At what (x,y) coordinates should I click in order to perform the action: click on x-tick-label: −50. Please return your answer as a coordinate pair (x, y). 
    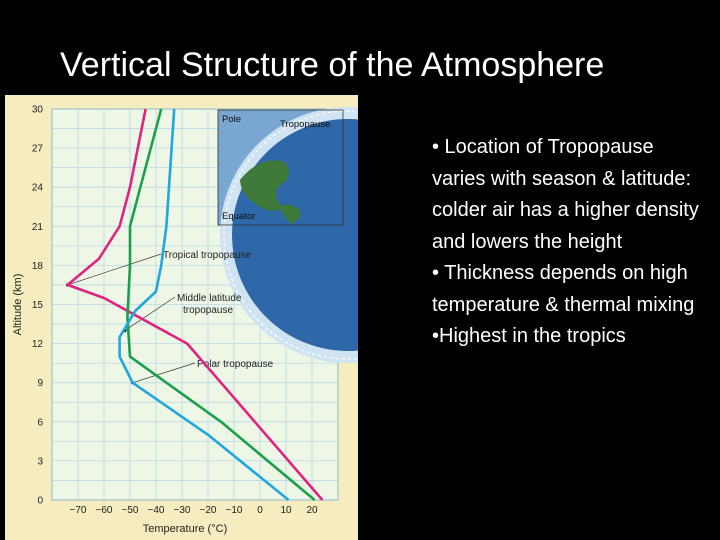
    Looking at the image, I should click on (130, 510).